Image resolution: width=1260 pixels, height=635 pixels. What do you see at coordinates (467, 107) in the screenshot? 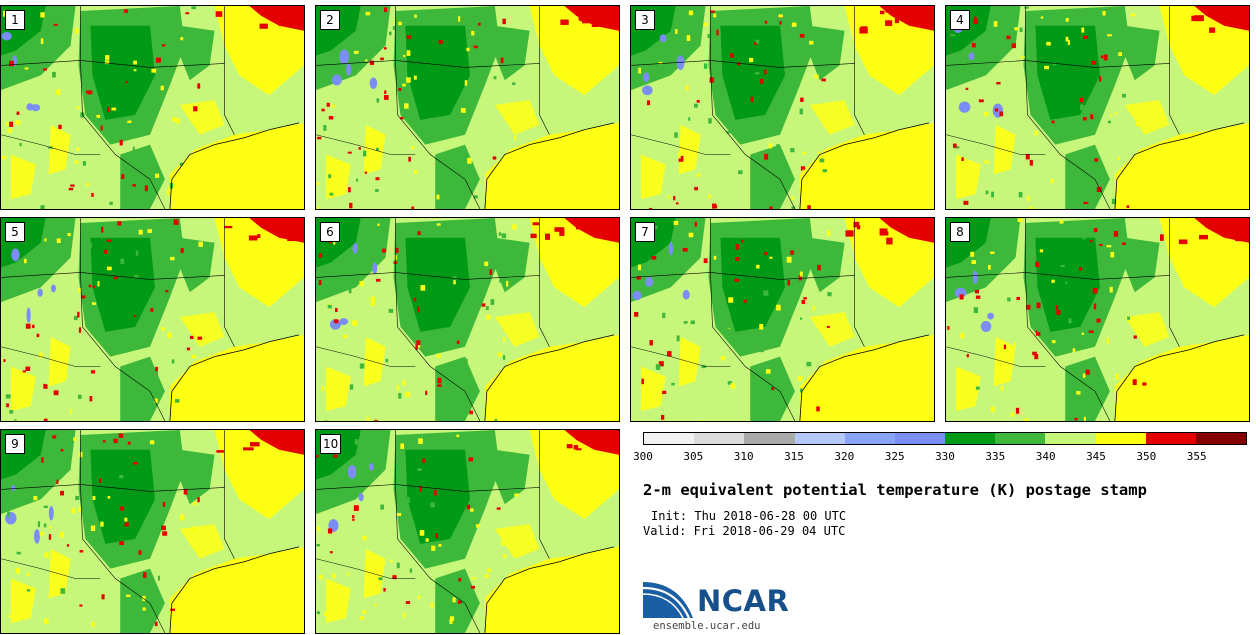
I see `map-panel: 2` at bounding box center [467, 107].